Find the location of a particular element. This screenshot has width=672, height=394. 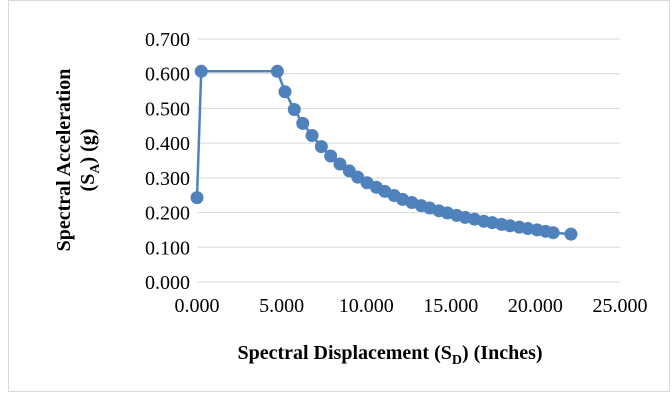

y-tick-label: 0.100 is located at coordinates (167, 248).